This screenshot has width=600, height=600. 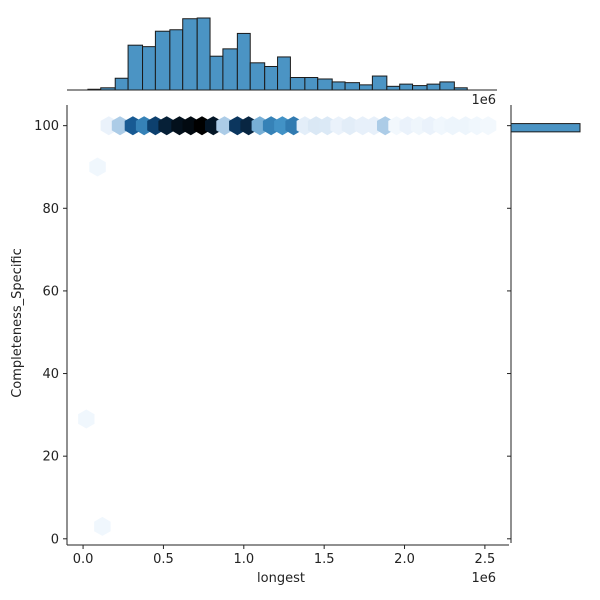 I want to click on y-tick-label: 0, so click(x=55, y=539).